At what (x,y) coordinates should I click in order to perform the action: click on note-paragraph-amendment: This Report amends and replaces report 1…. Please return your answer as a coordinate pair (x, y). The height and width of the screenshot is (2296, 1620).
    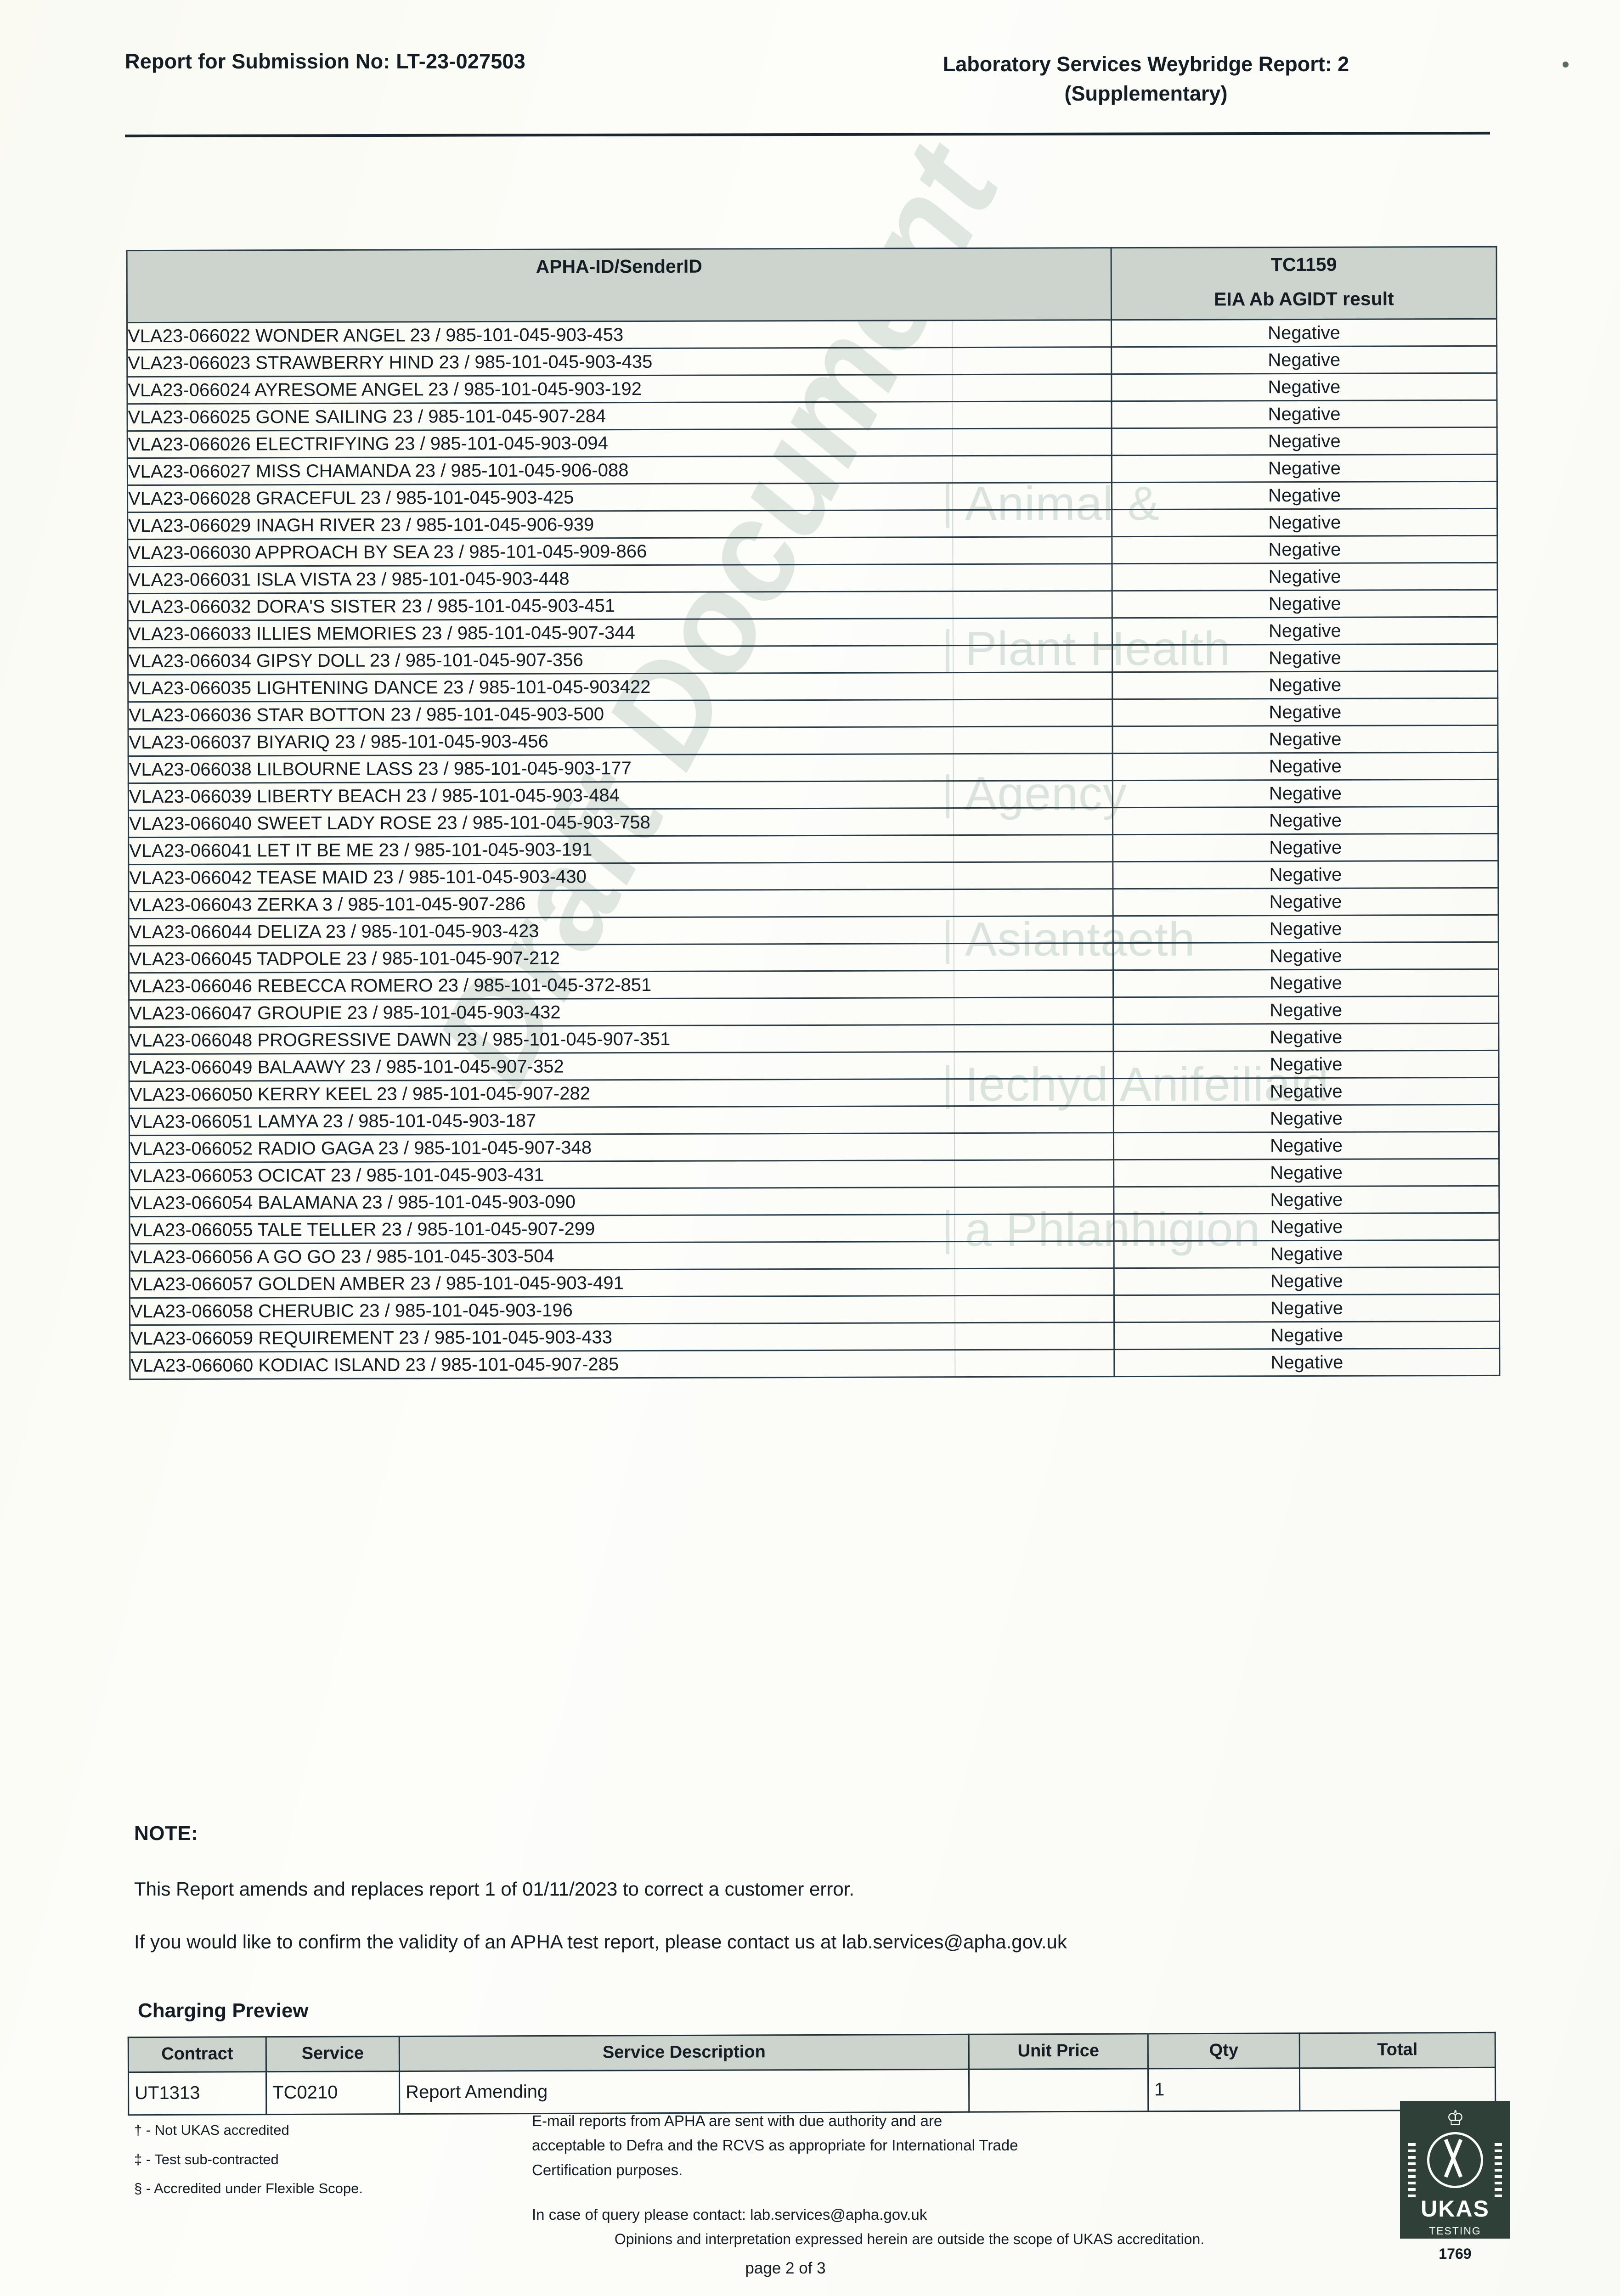
    Looking at the image, I should click on (495, 1889).